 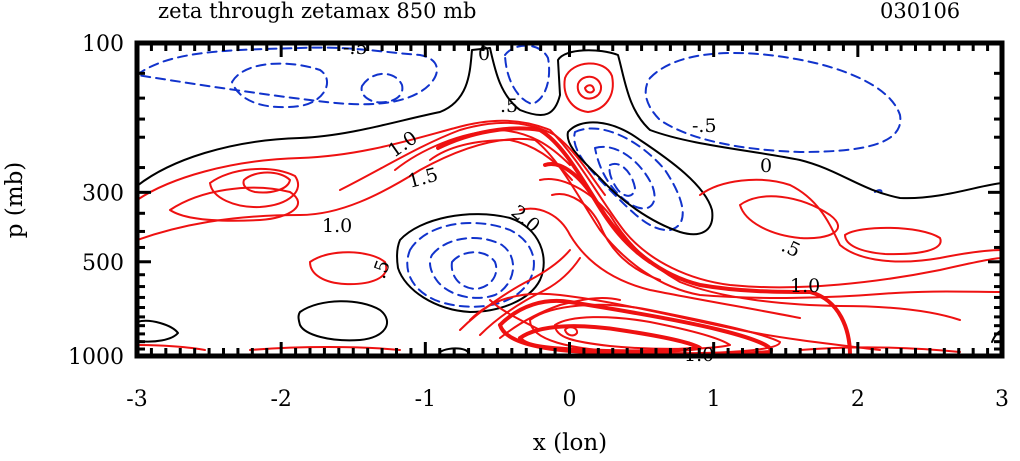 I want to click on y-tick-label: 1000, so click(x=96, y=357).